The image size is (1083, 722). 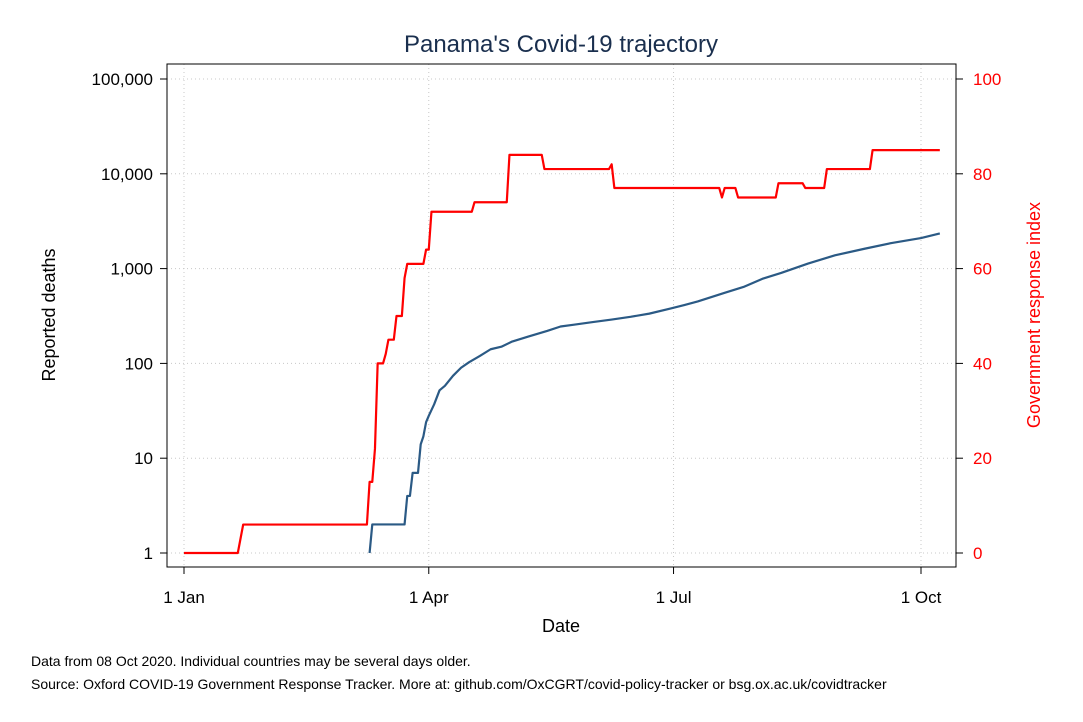 I want to click on y-right-tick-label: 0, so click(x=977, y=553).